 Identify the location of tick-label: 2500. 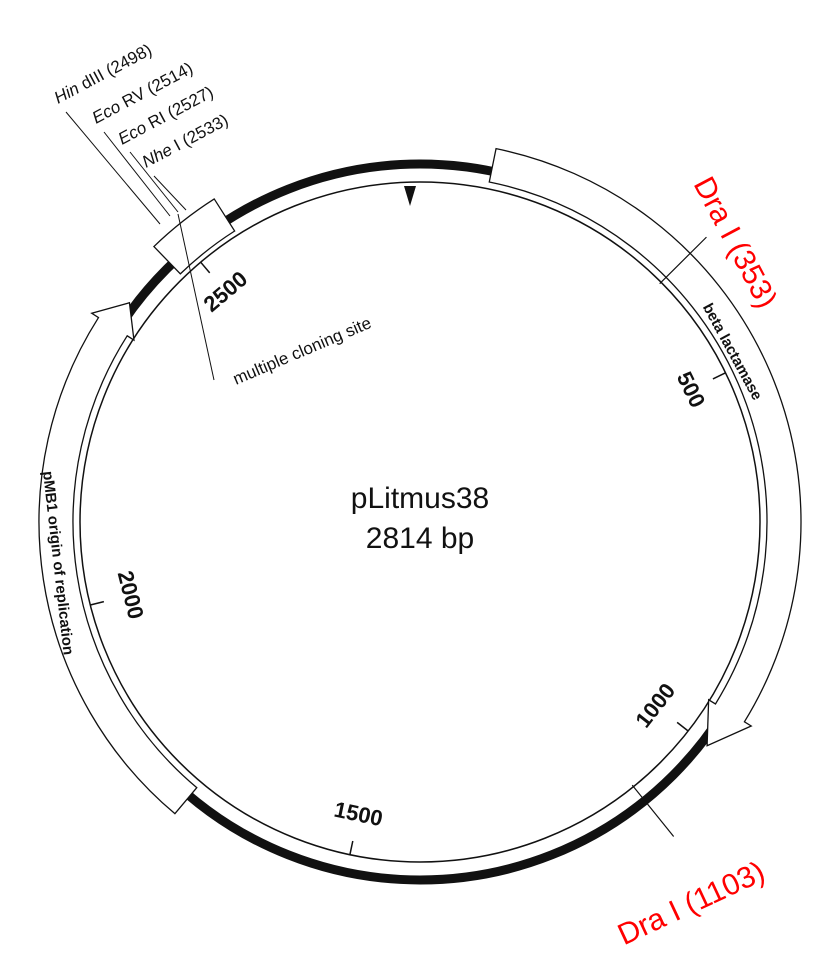
(226, 291).